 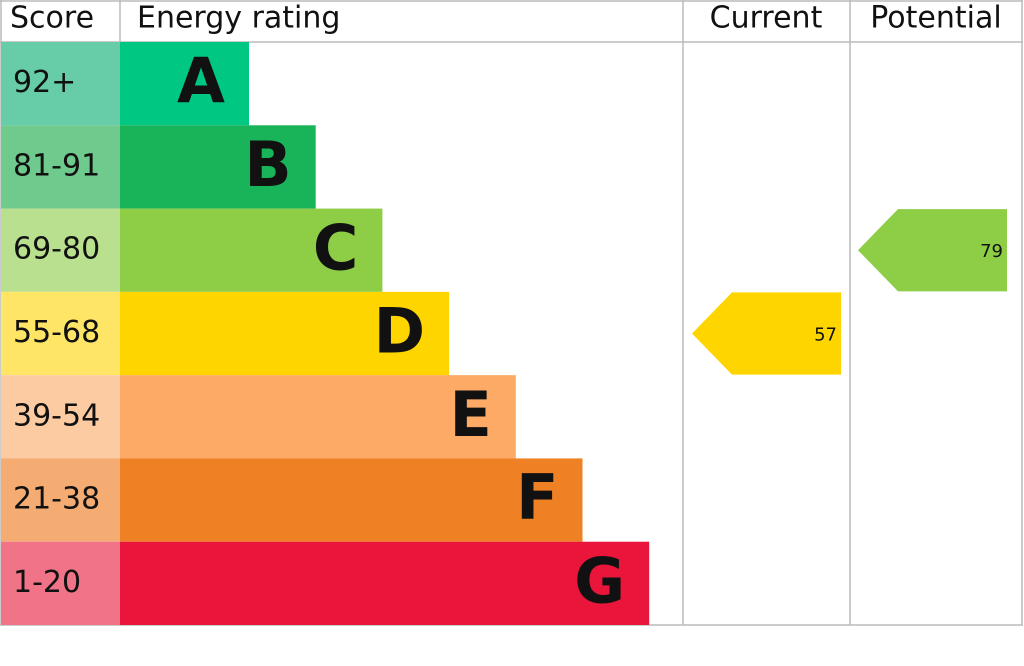 I want to click on score-label: 21-38, so click(x=56, y=499).